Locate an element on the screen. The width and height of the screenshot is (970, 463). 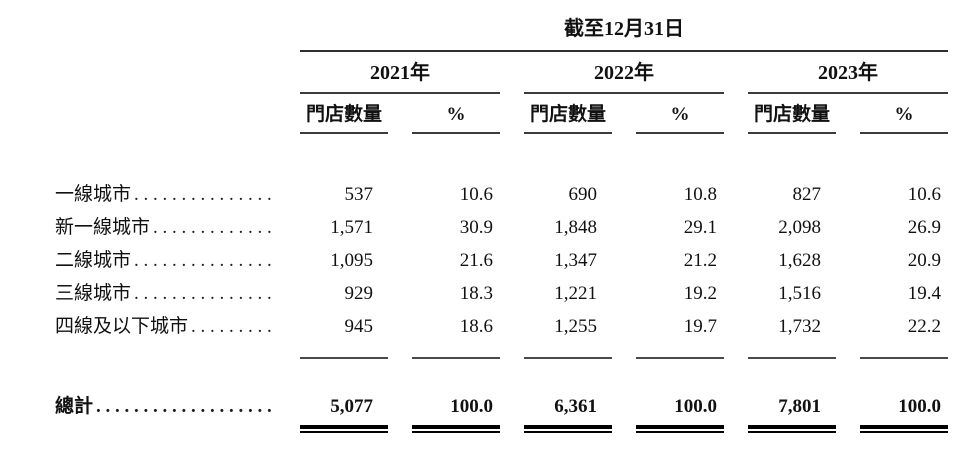
column-header-row: 門店數量 % 門店數量 % 門店數量 % is located at coordinates (512, 114).